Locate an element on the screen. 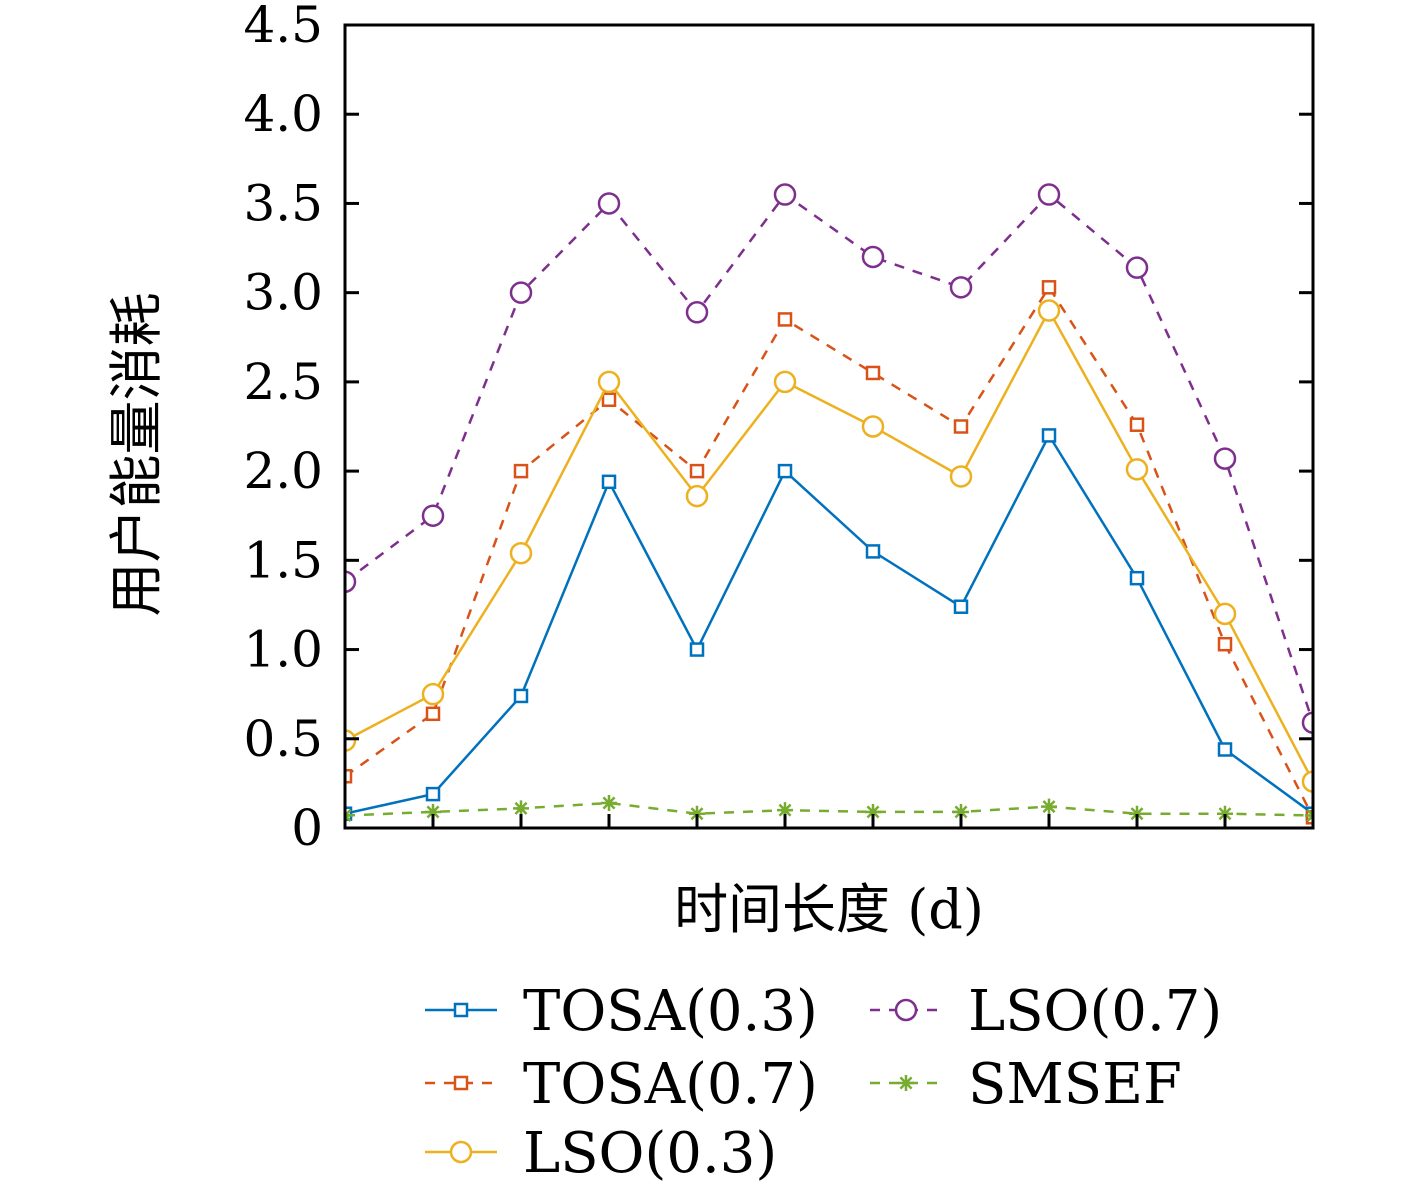 The image size is (1417, 1188). x-axis is located at coordinates (829, 821).